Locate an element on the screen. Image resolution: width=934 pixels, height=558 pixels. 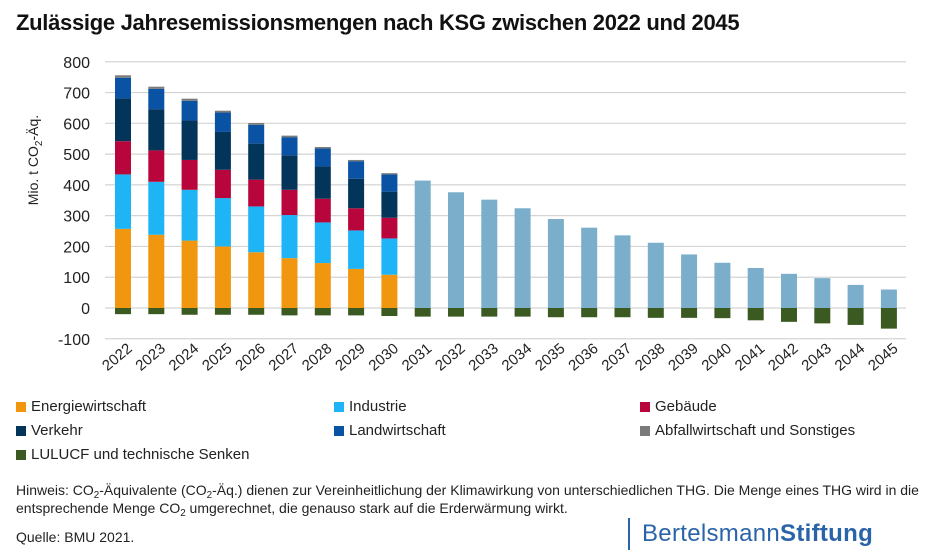
x-tick-label: 2023 is located at coordinates (150, 357).